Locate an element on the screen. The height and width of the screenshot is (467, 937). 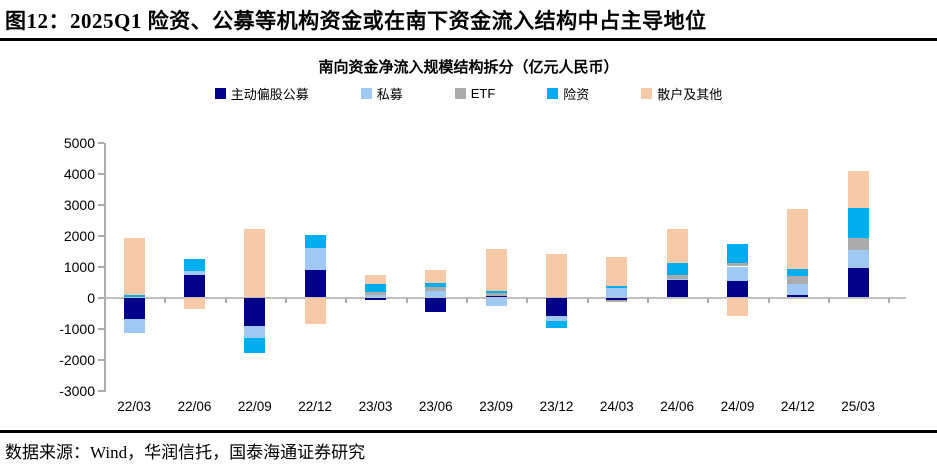
x-category-label: 23/03 is located at coordinates (375, 406).